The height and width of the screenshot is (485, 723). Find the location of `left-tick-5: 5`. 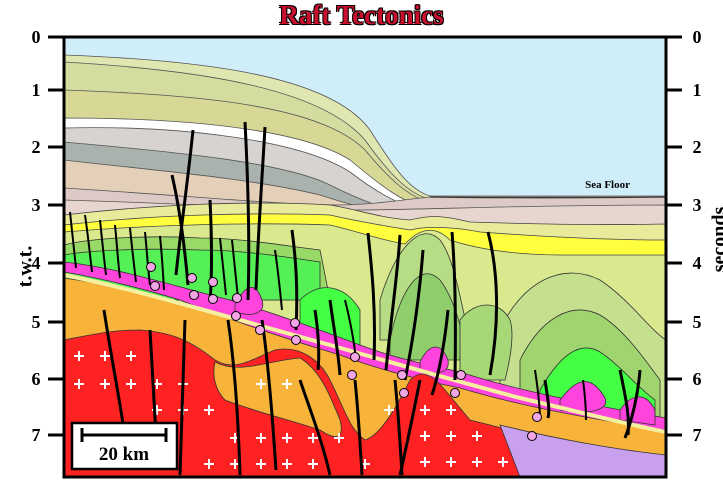

left-tick-5: 5 is located at coordinates (36, 322).